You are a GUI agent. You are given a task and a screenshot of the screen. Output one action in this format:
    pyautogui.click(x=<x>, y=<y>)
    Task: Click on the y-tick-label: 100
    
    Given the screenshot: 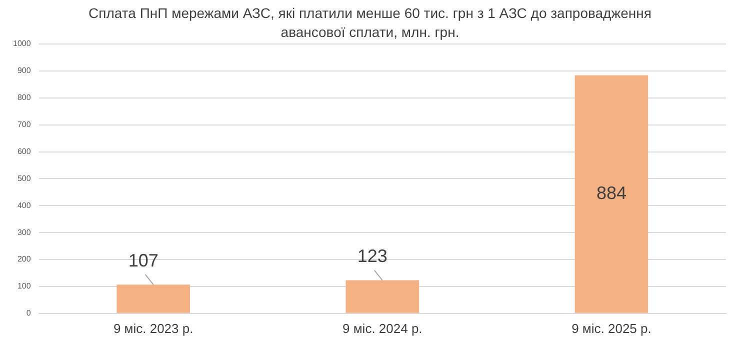 What is the action you would take?
    pyautogui.click(x=24, y=286)
    